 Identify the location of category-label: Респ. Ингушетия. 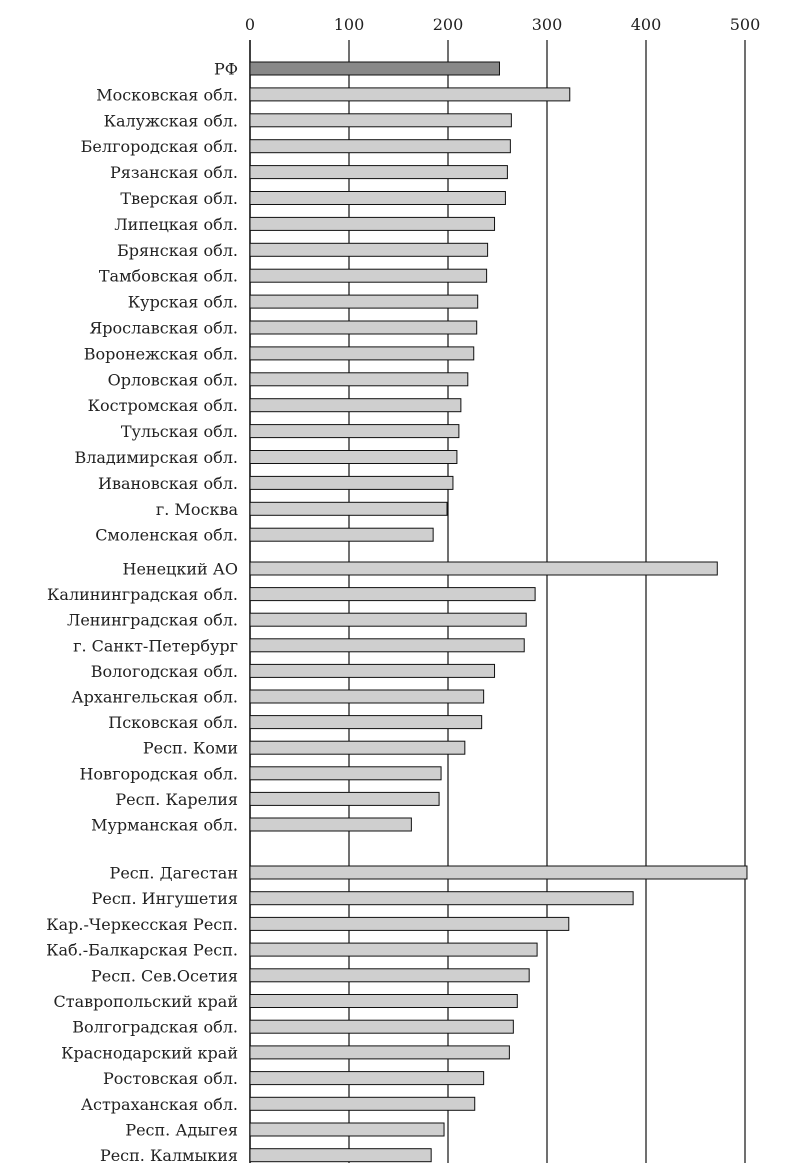
(165, 898).